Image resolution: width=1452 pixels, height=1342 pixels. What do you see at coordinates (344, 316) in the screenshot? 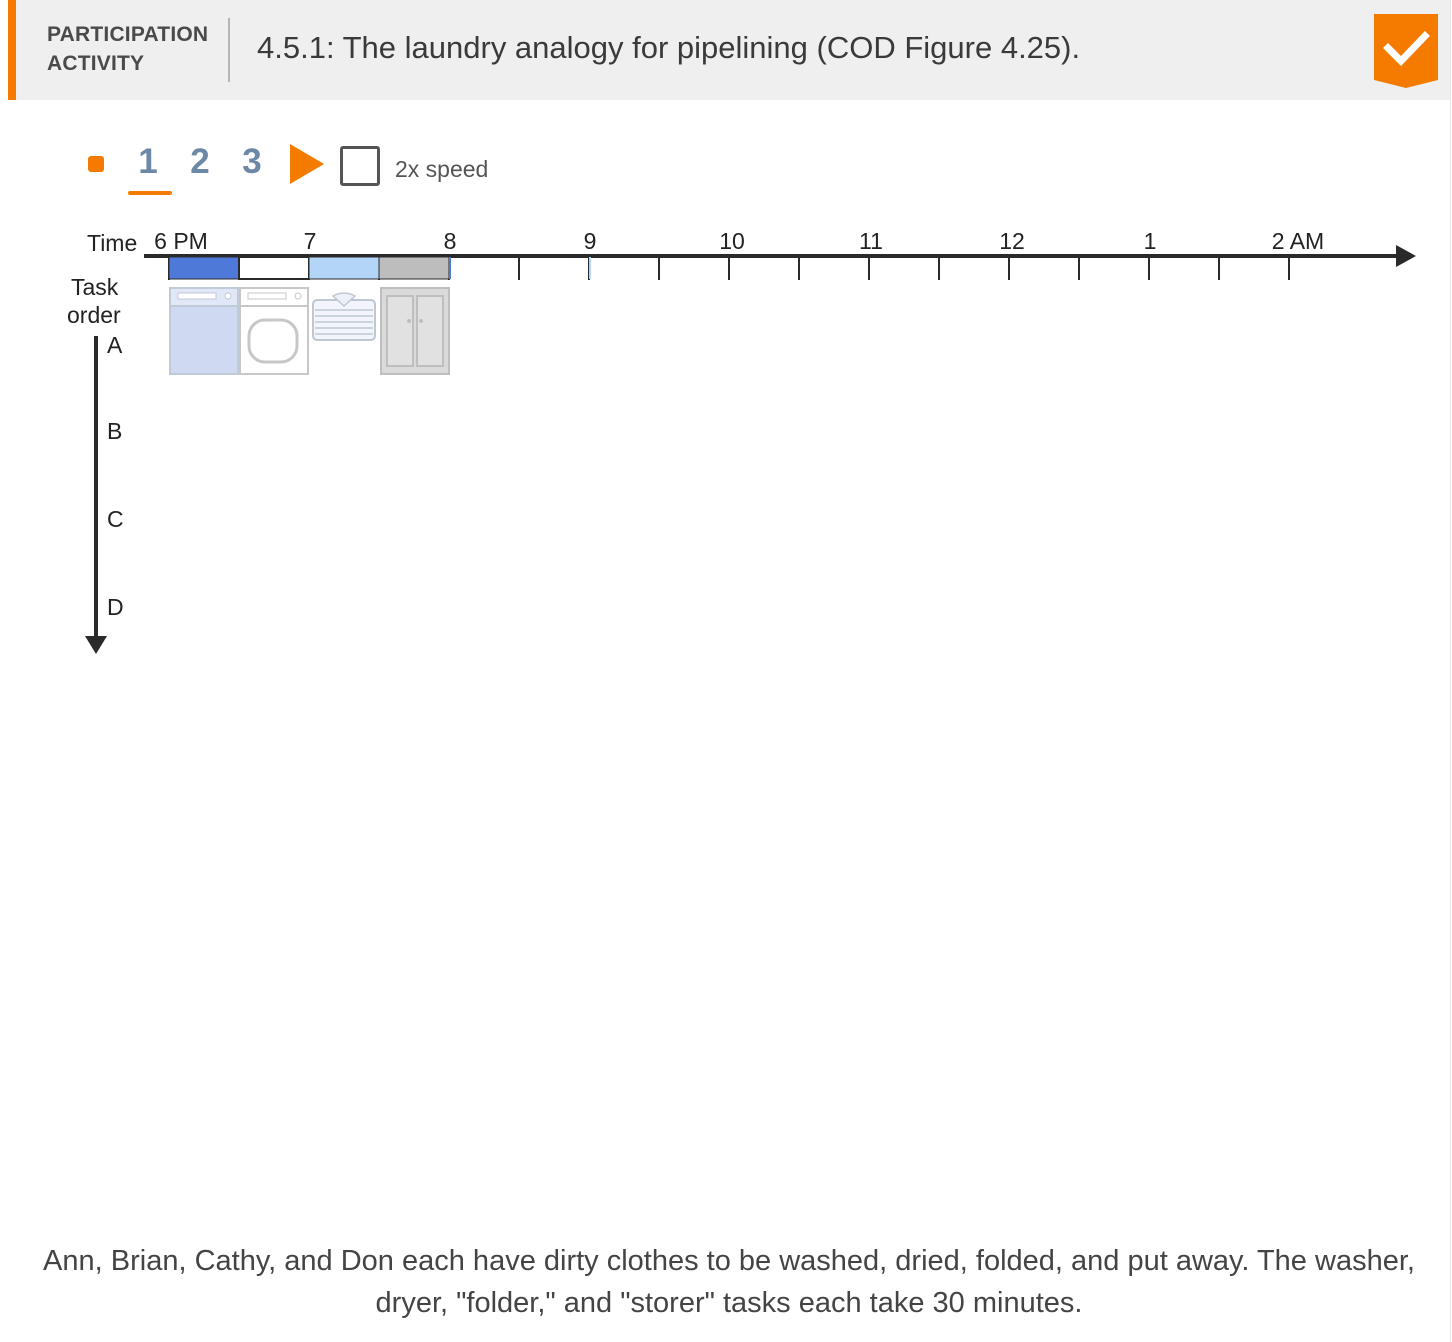
I see `folder-icon` at bounding box center [344, 316].